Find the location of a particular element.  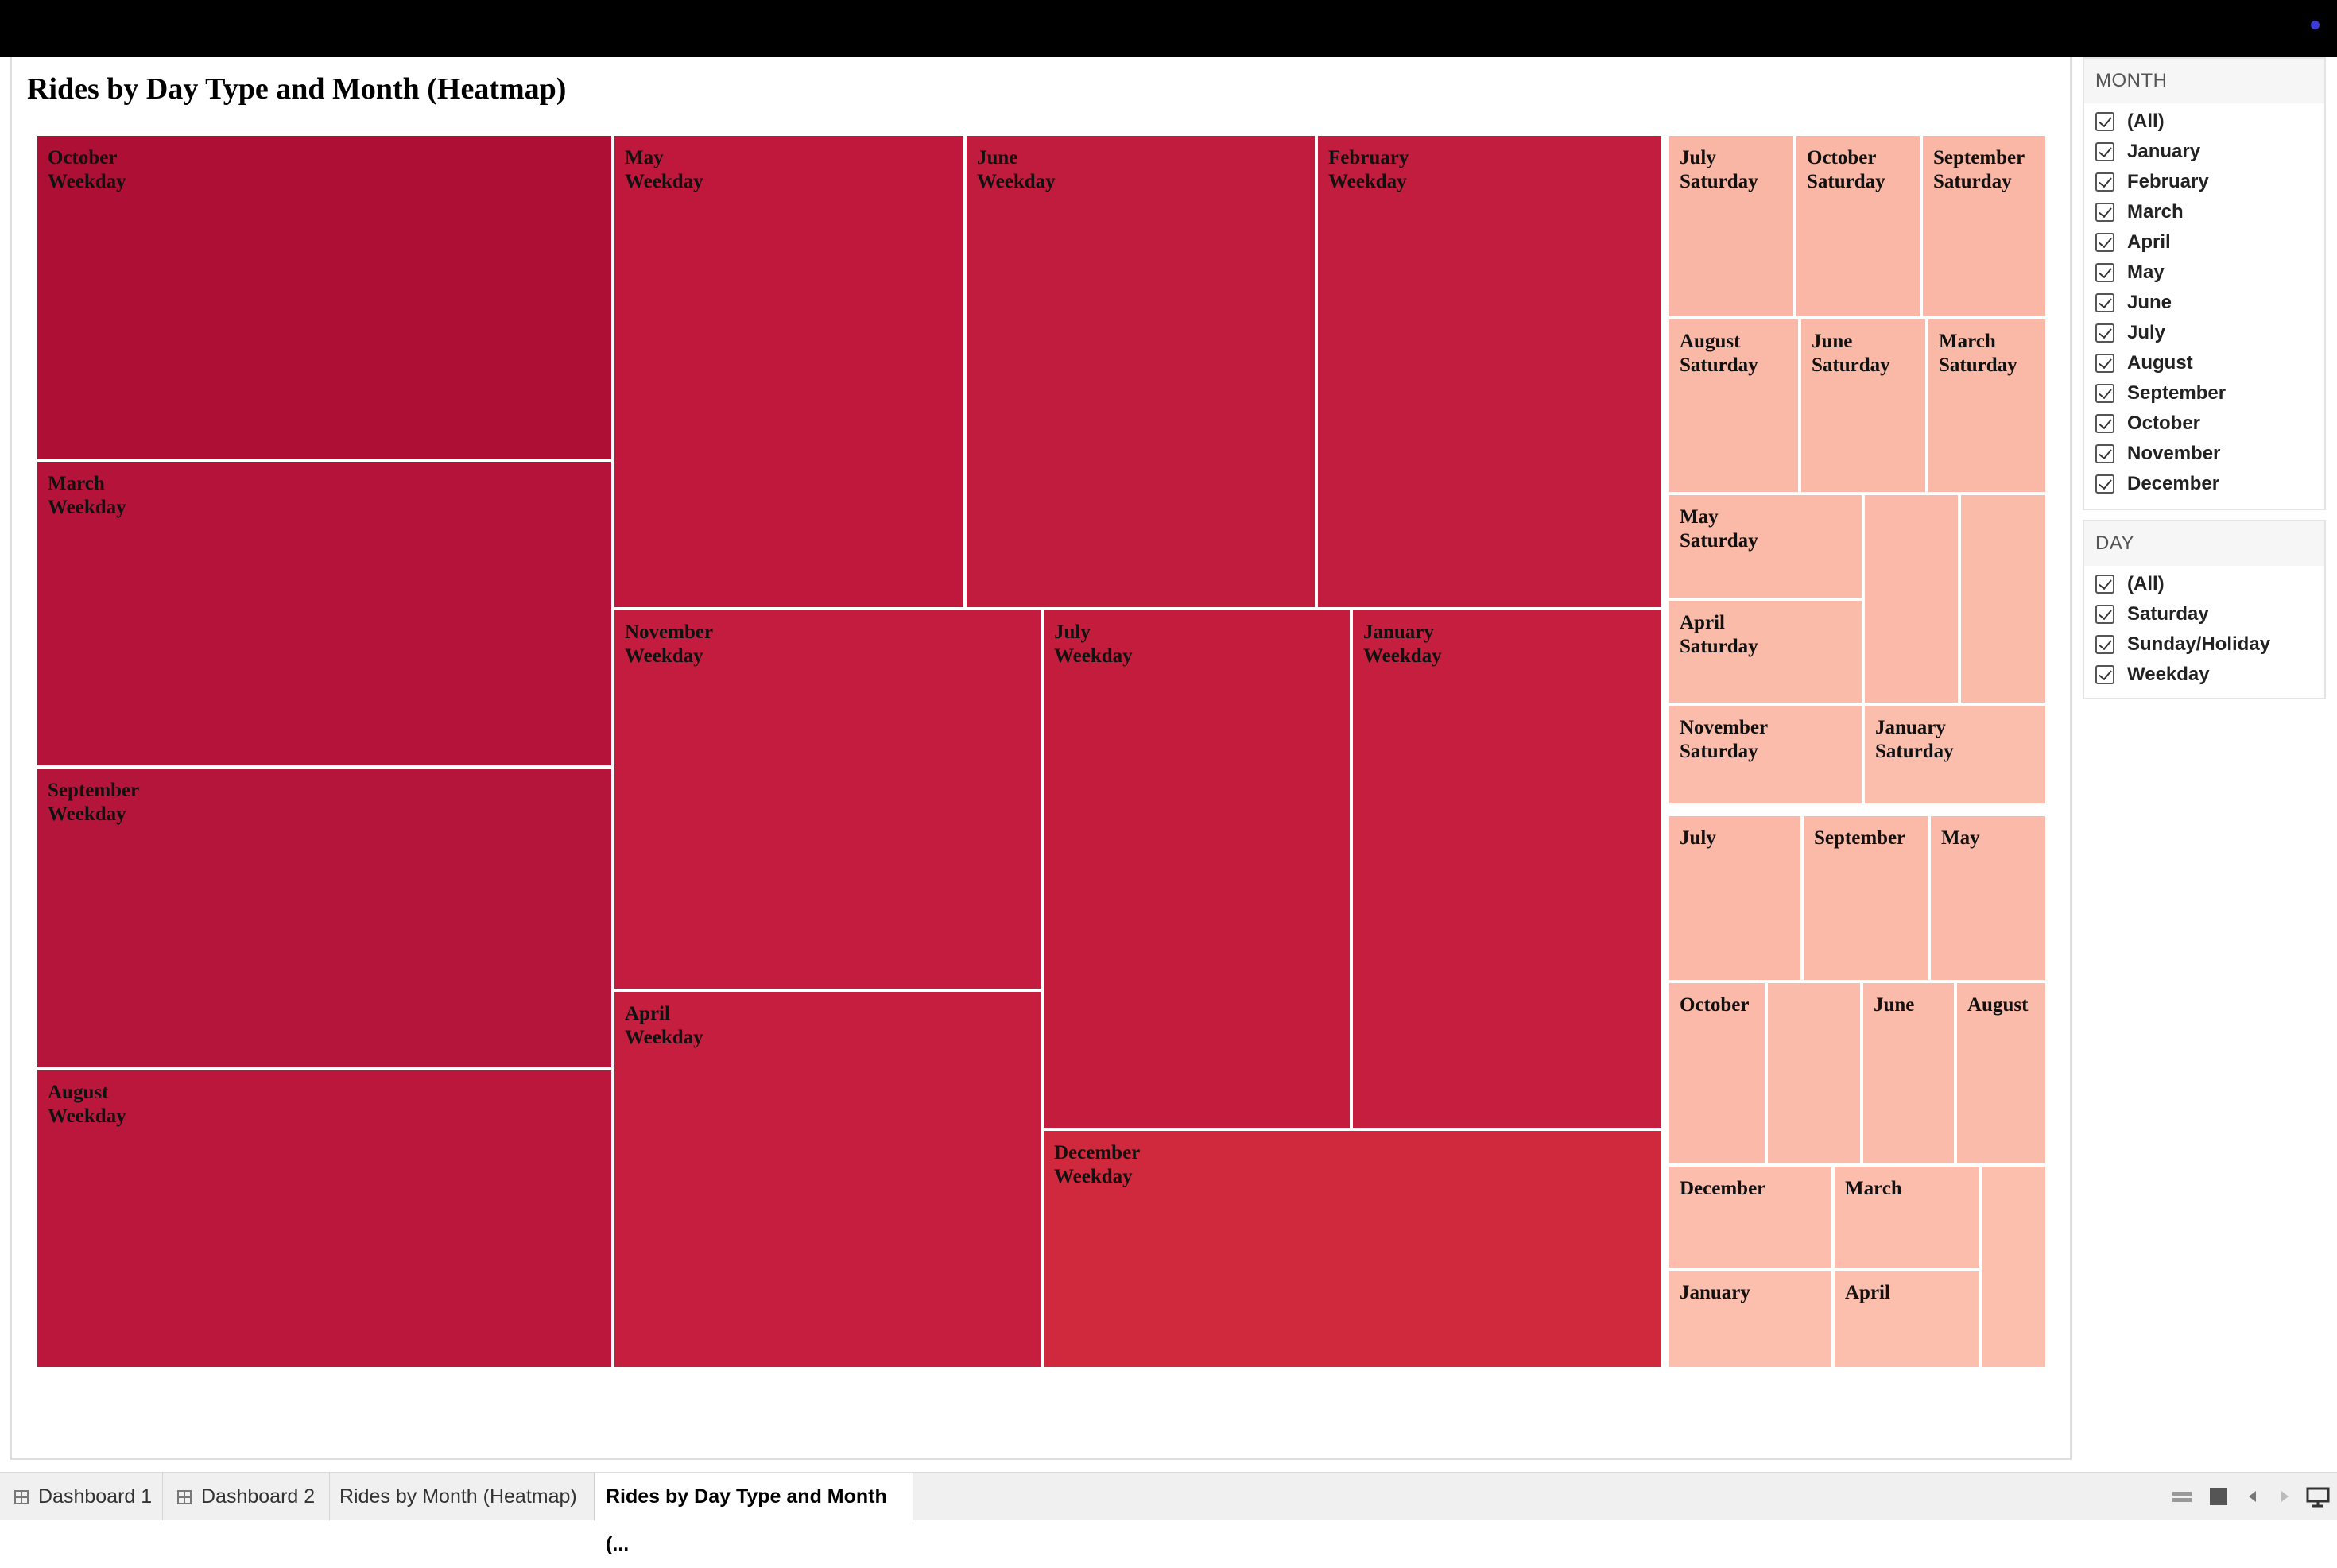

day-filter-option-saturday: Saturday is located at coordinates (2204, 614).